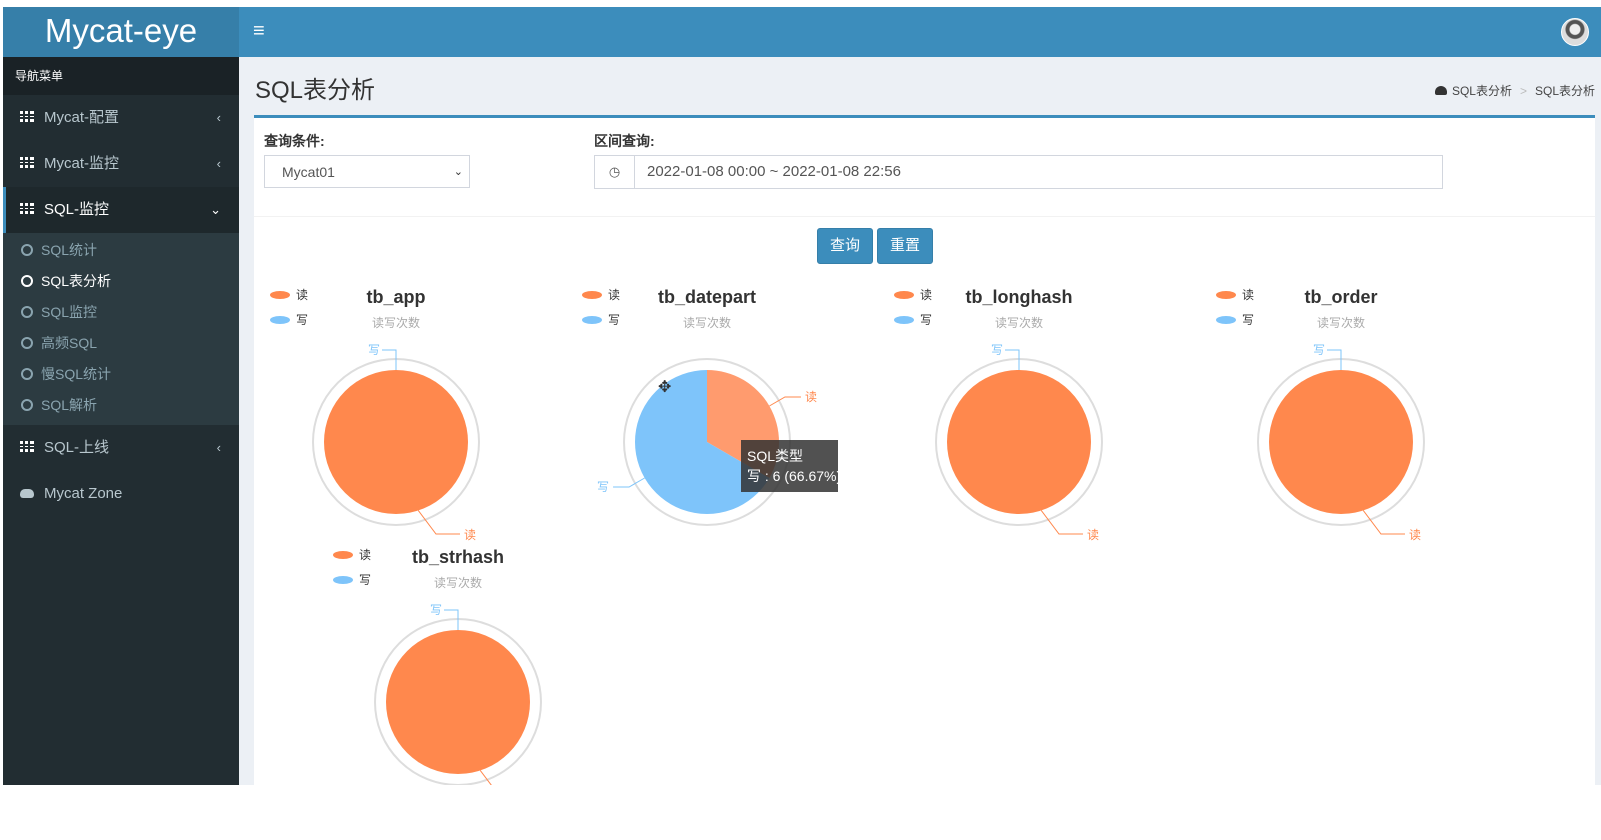 The width and height of the screenshot is (1601, 840). I want to click on query-condition-label: 查询条件:, so click(294, 141).